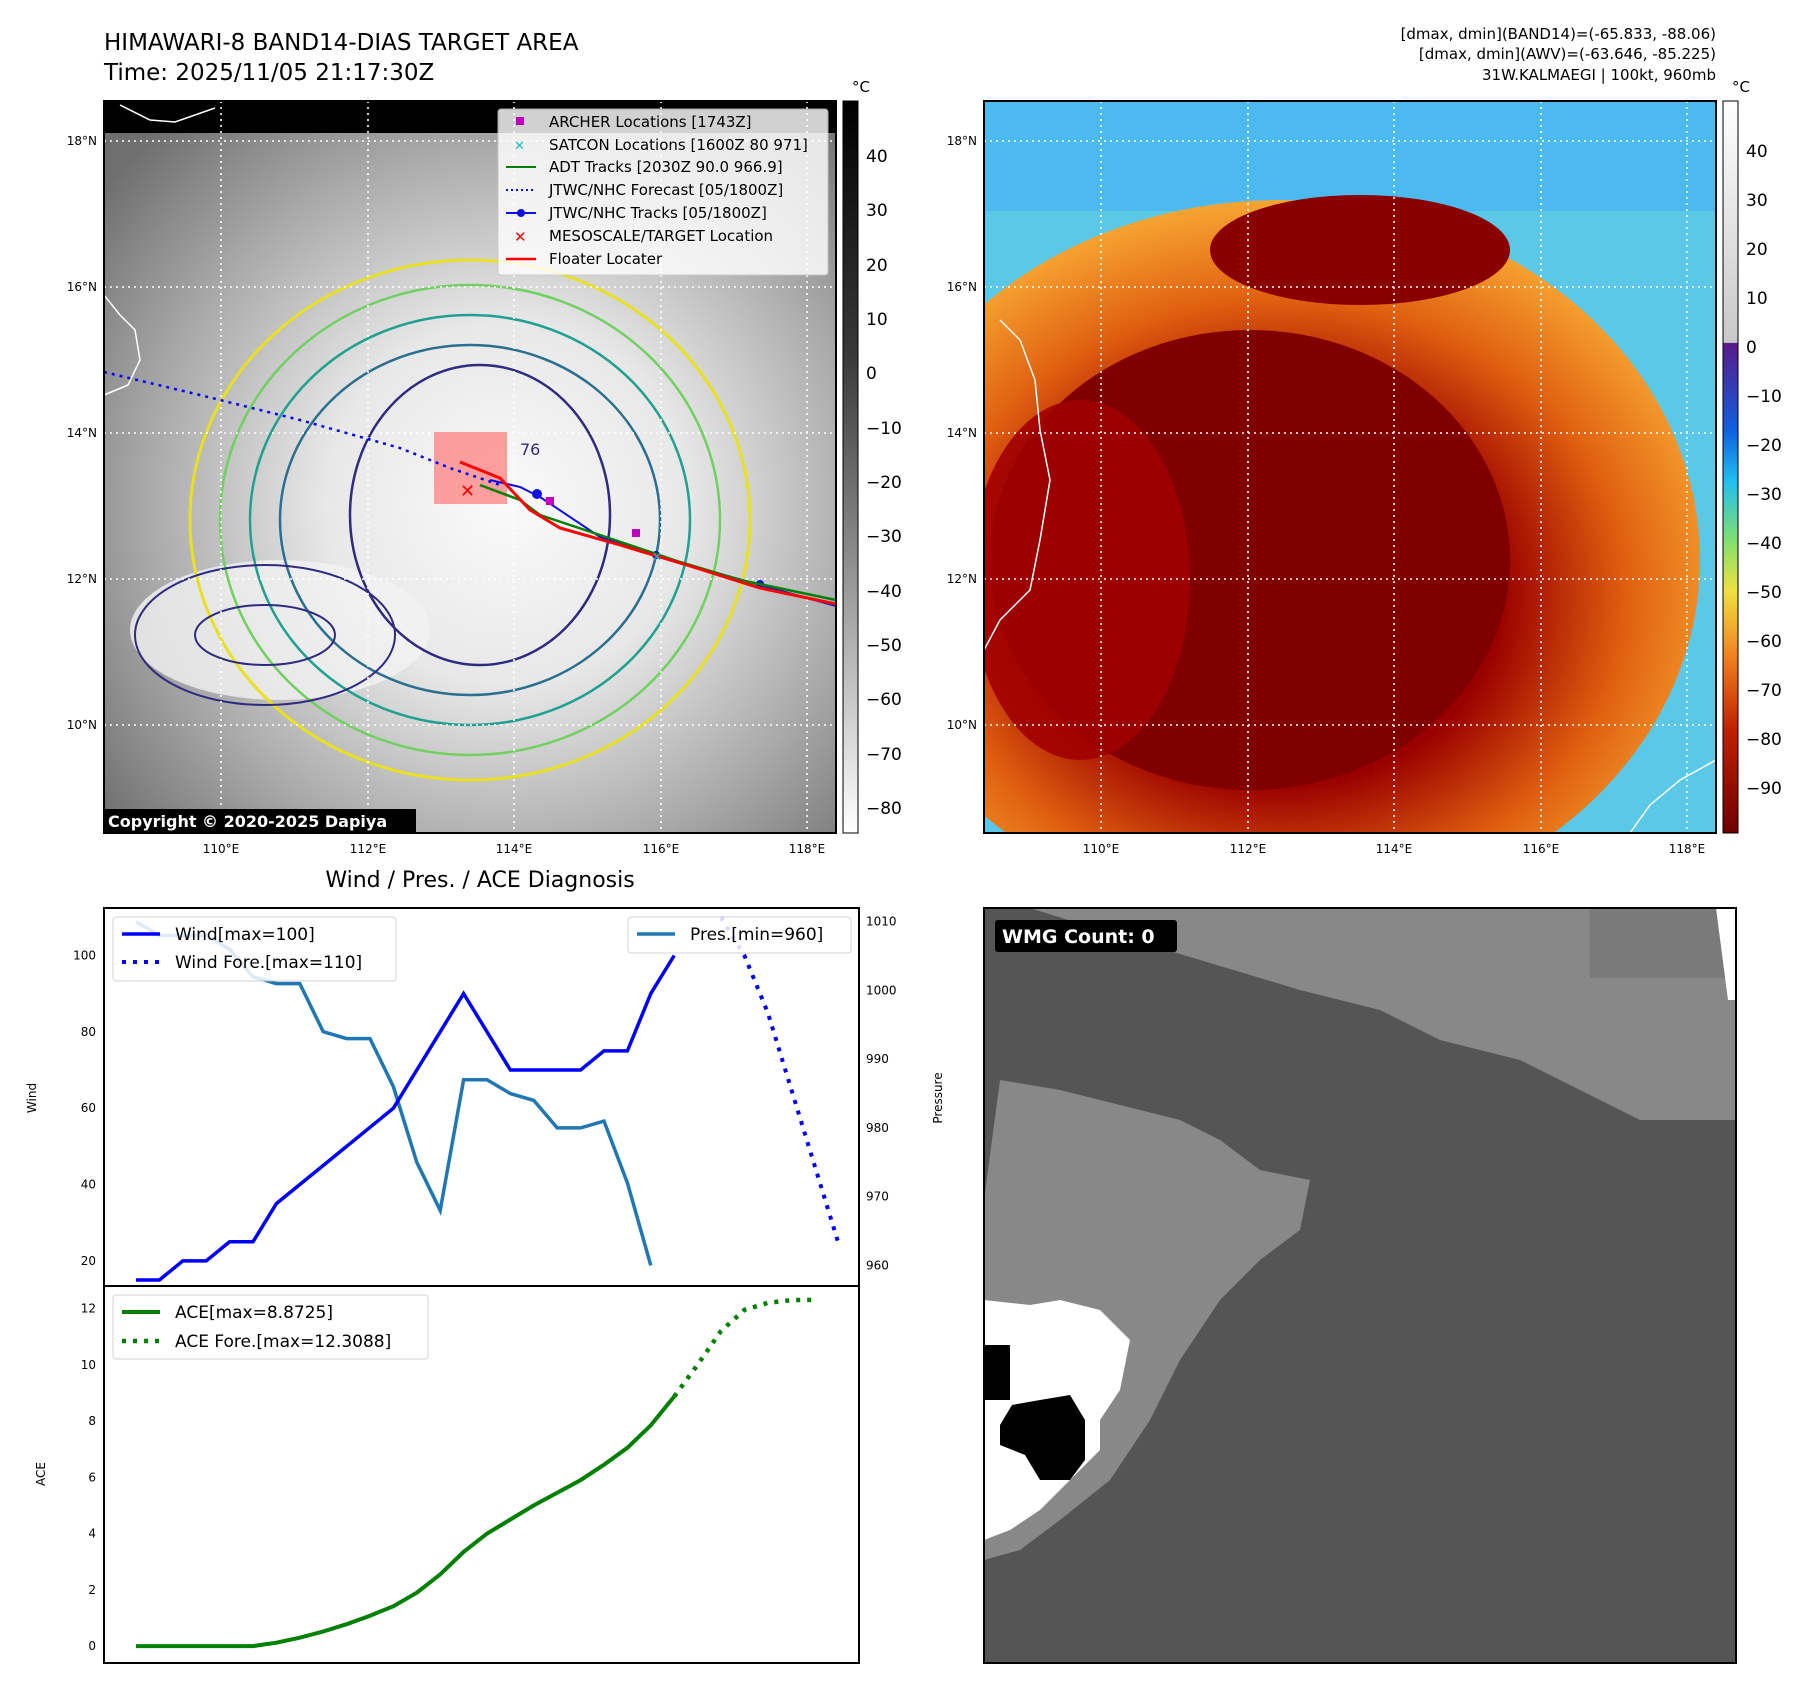  I want to click on legend-jtwc-label: JTWC/NHC Tracks [05/1800Z], so click(657, 213).